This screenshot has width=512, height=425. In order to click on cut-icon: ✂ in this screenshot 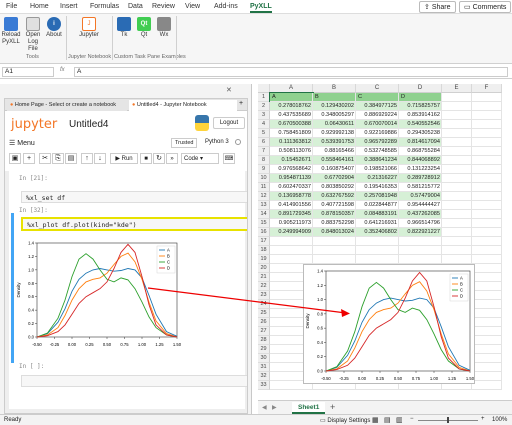, I will do `click(45, 158)`.